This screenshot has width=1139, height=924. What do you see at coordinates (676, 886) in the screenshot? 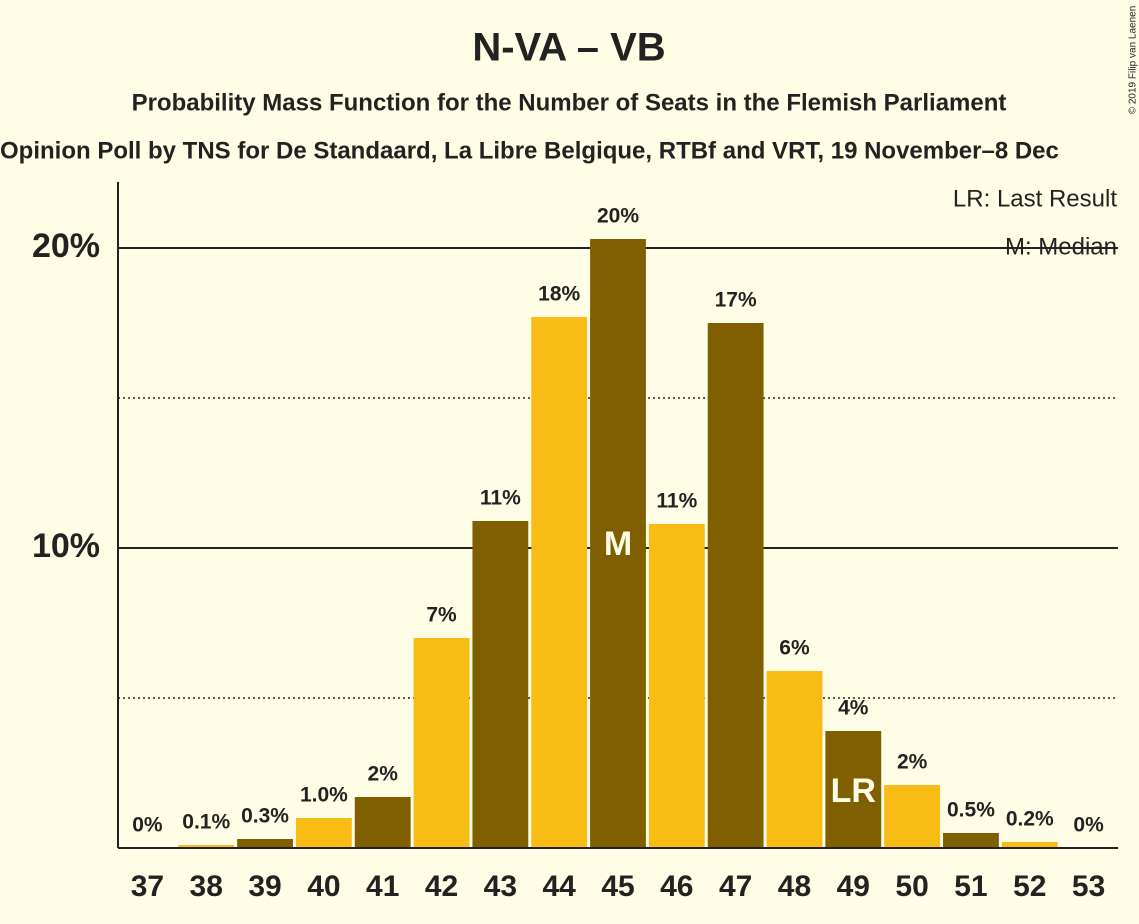
I see `x-tick-label: 46` at bounding box center [676, 886].